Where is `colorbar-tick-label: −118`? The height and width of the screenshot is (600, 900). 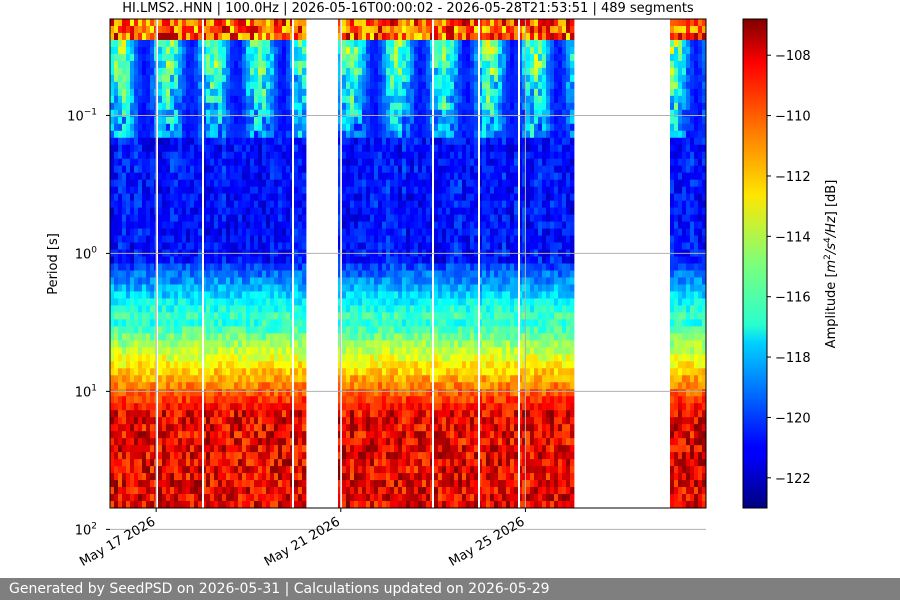 colorbar-tick-label: −118 is located at coordinates (793, 358).